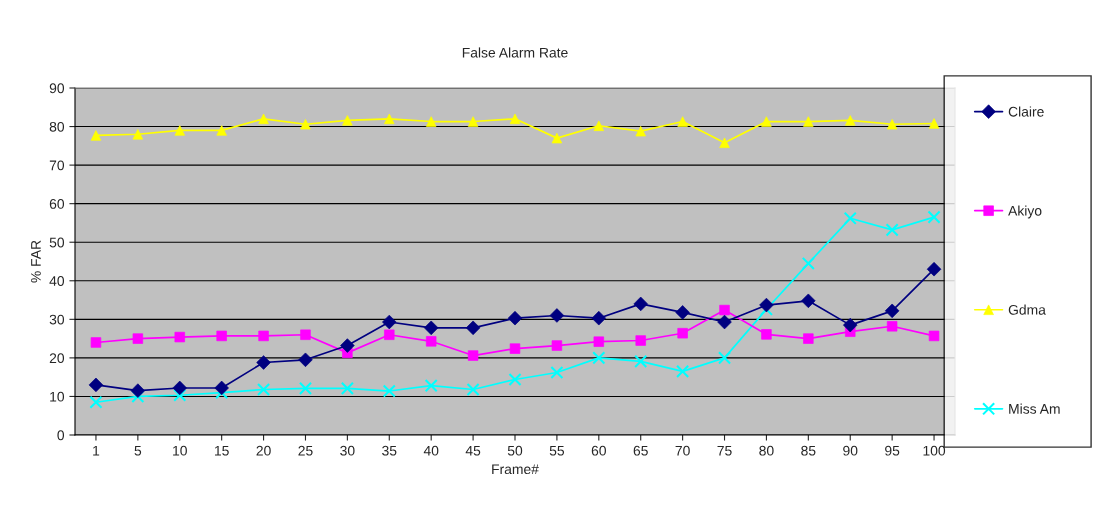 The image size is (1095, 511). Describe the element at coordinates (57, 242) in the screenshot. I see `y-tick-label: 50` at that location.